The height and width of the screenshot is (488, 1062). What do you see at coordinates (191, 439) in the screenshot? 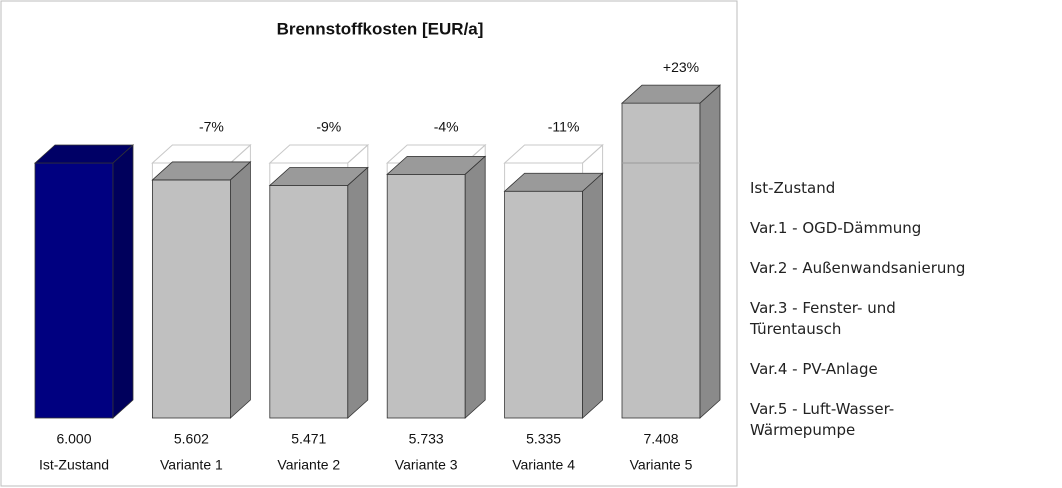
I see `value-label: 5.602` at bounding box center [191, 439].